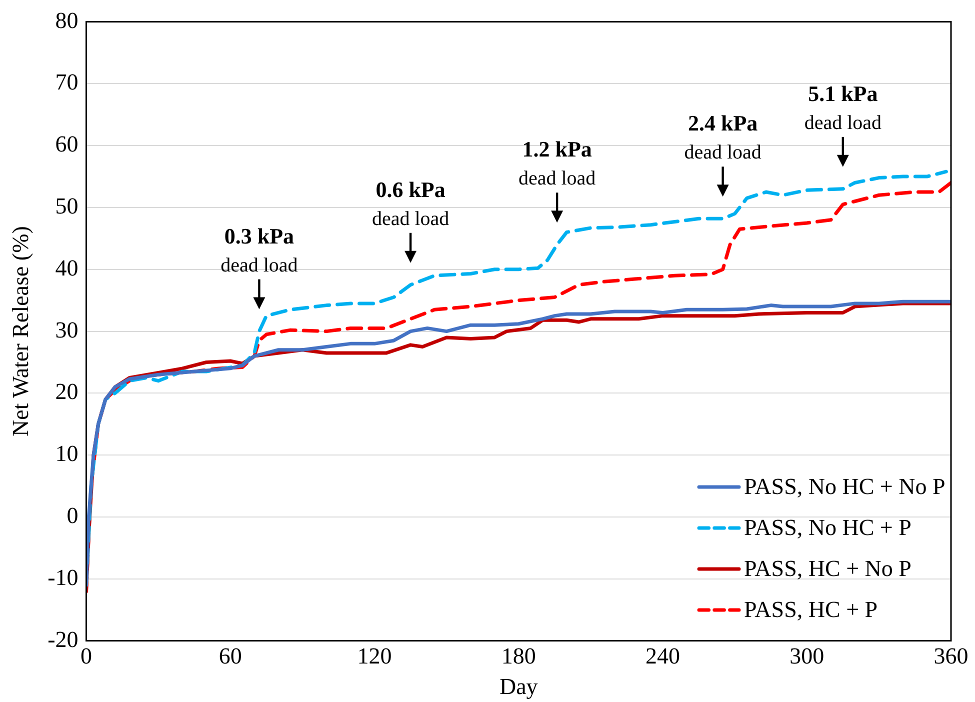 The height and width of the screenshot is (702, 975). Describe the element at coordinates (66, 391) in the screenshot. I see `y-tick-label: 20` at that location.